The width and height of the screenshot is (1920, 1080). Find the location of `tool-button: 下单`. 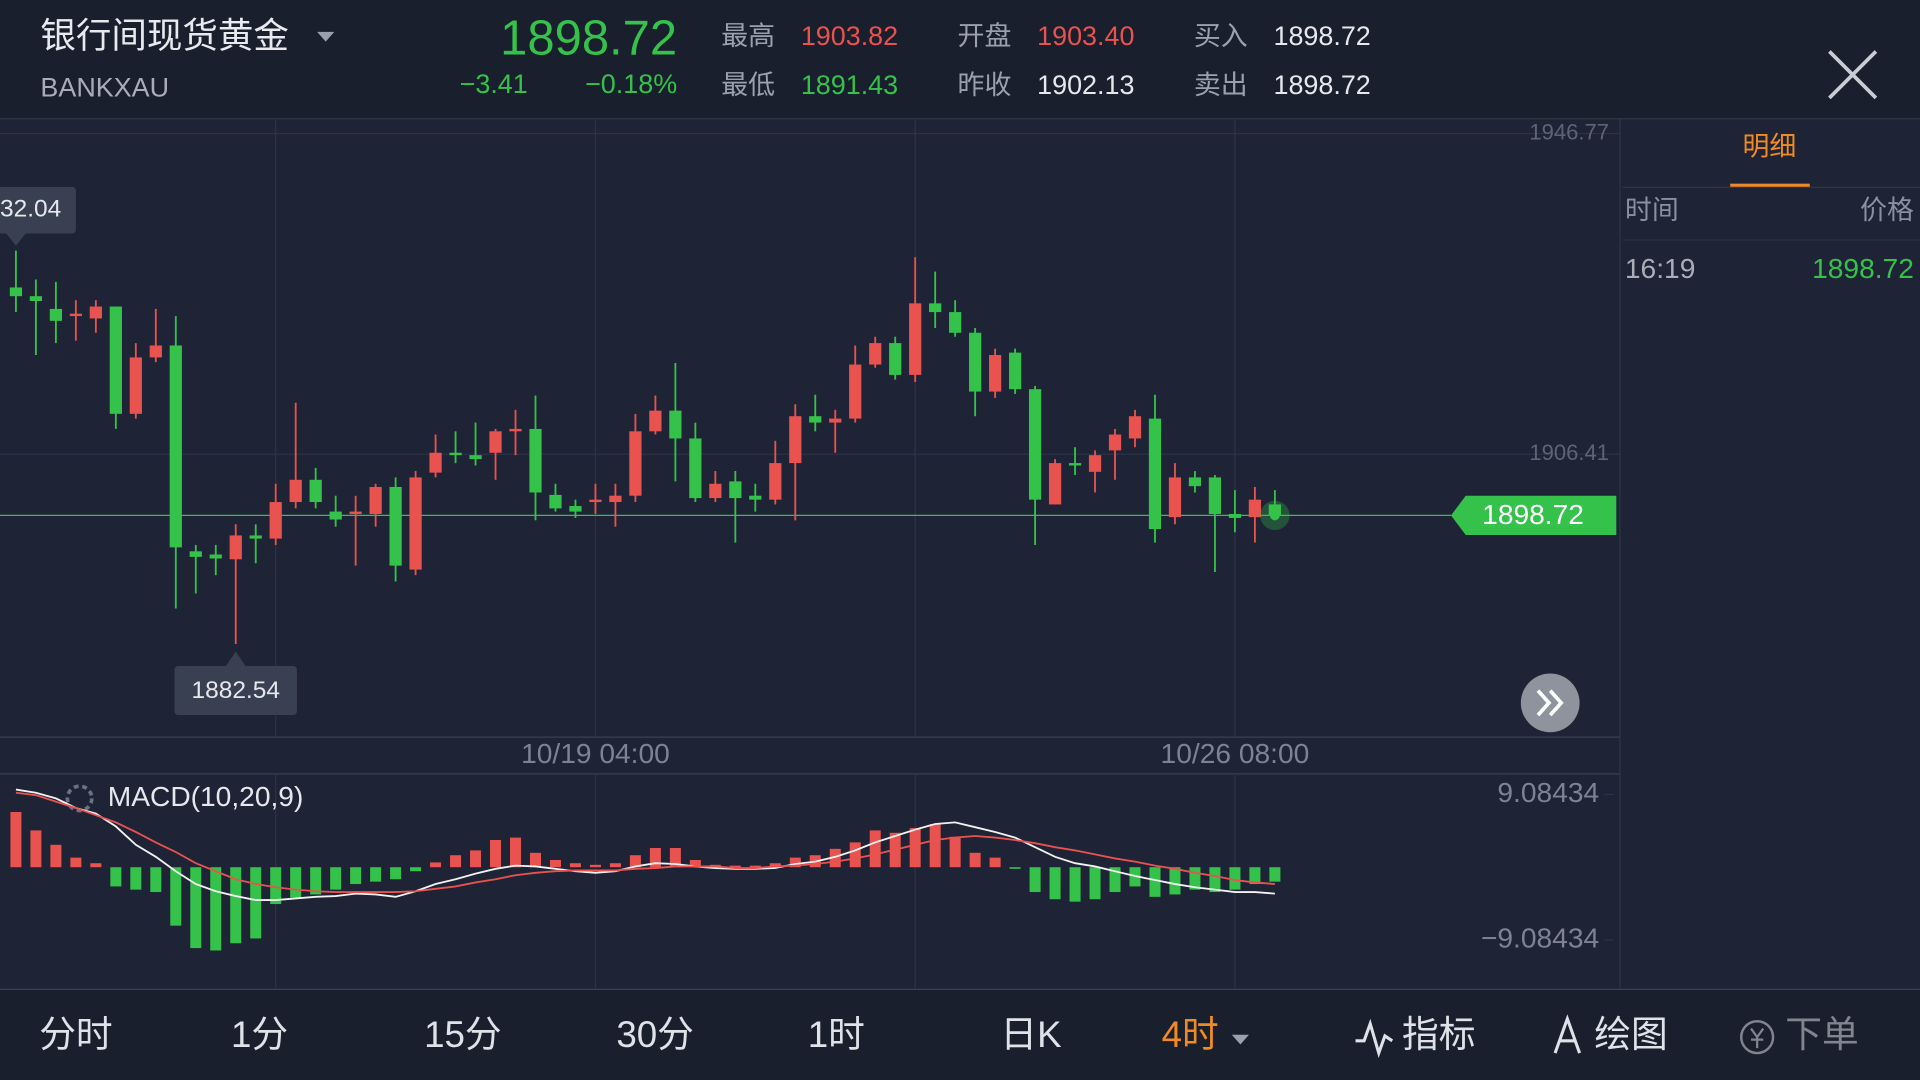

tool-button: 下单 is located at coordinates (1821, 1034).